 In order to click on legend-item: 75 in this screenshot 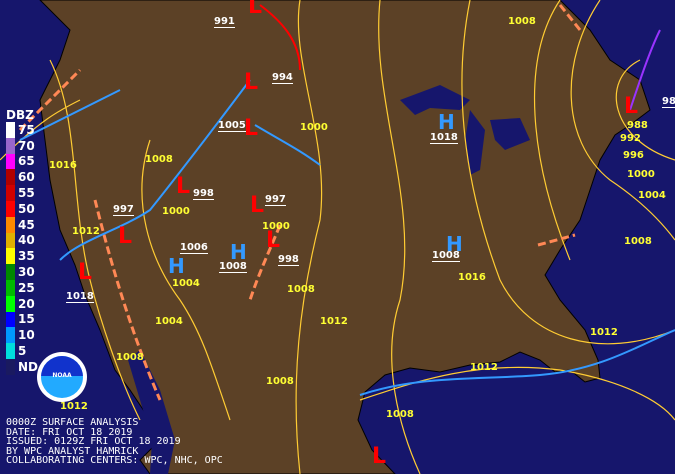, I will do `click(31, 130)`.